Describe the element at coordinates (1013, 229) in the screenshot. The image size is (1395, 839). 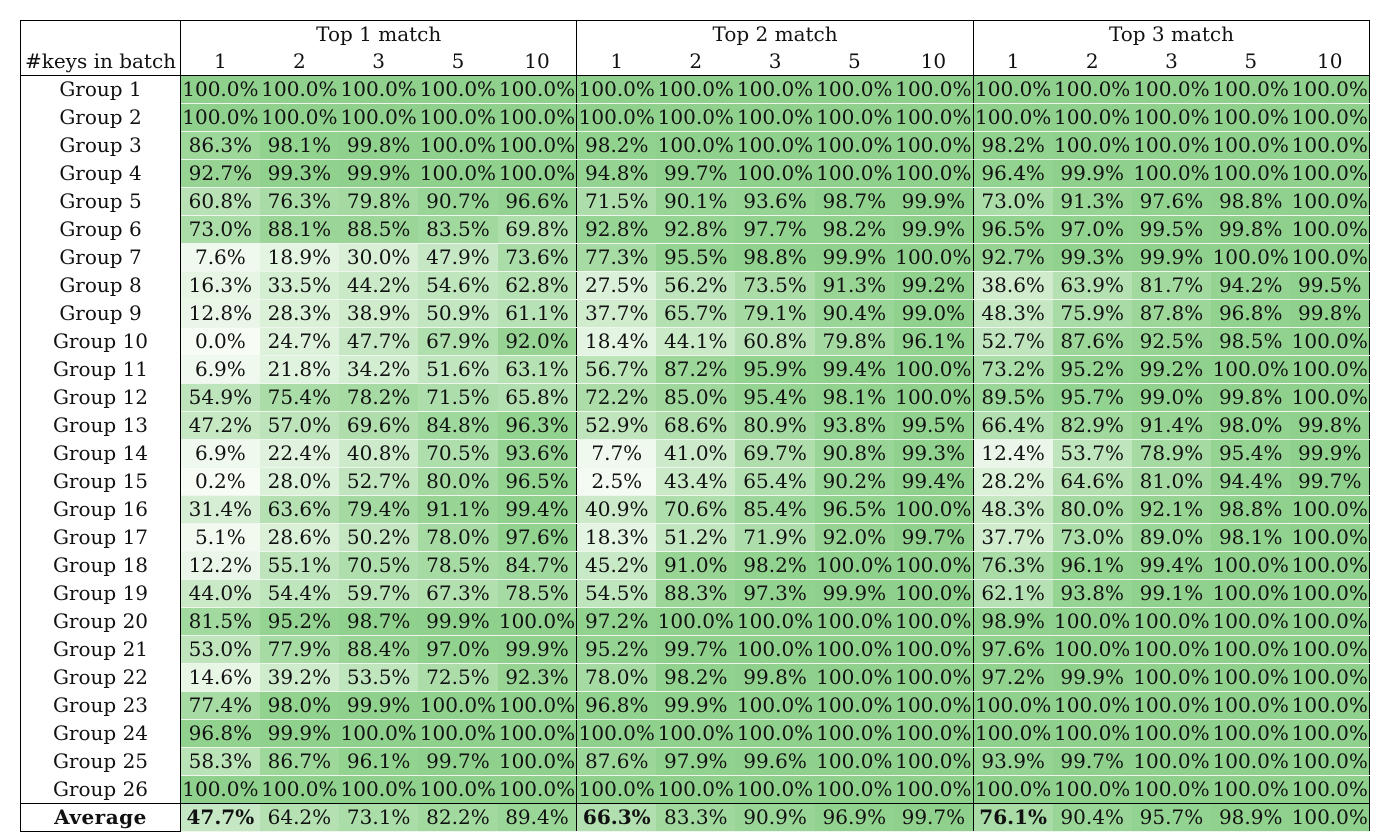
I see `value-cell: 96.5%` at that location.